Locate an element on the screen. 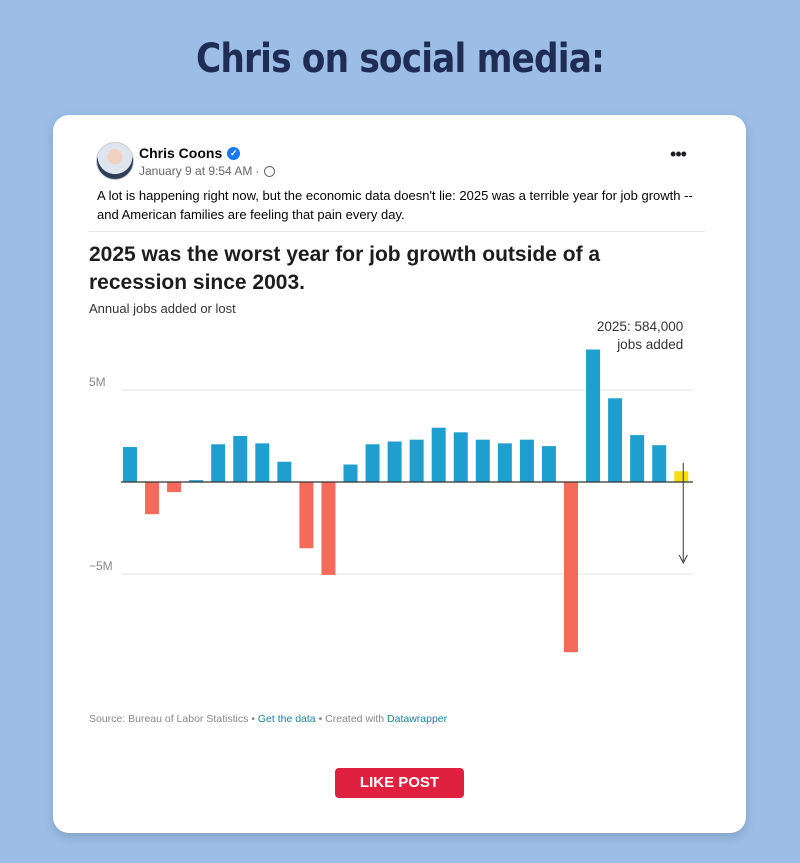 The width and height of the screenshot is (800, 863). bar-2001 is located at coordinates (152, 498).